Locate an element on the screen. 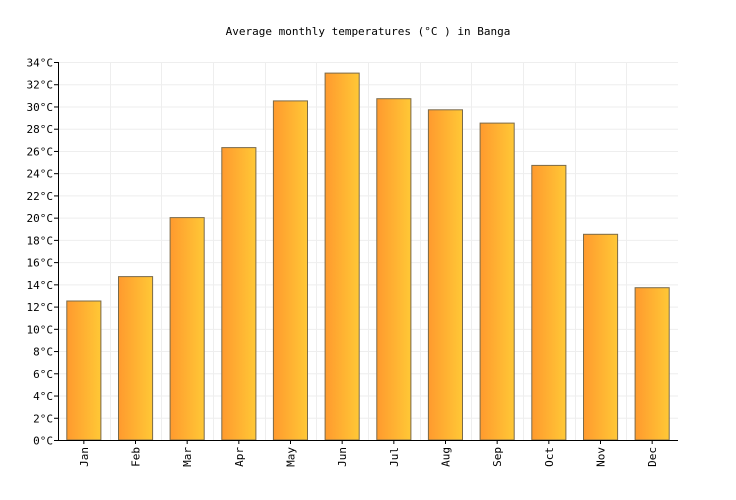 The width and height of the screenshot is (736, 500). y-tick-label: 28°C is located at coordinates (40, 129).